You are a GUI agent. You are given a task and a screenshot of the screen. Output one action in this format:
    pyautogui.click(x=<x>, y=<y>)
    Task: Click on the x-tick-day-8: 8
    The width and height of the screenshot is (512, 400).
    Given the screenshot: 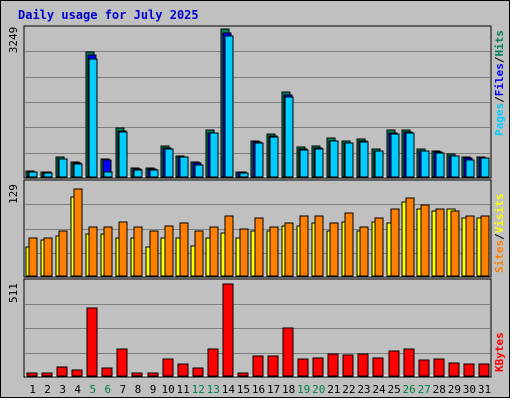 What is the action you would take?
    pyautogui.click(x=138, y=389)
    